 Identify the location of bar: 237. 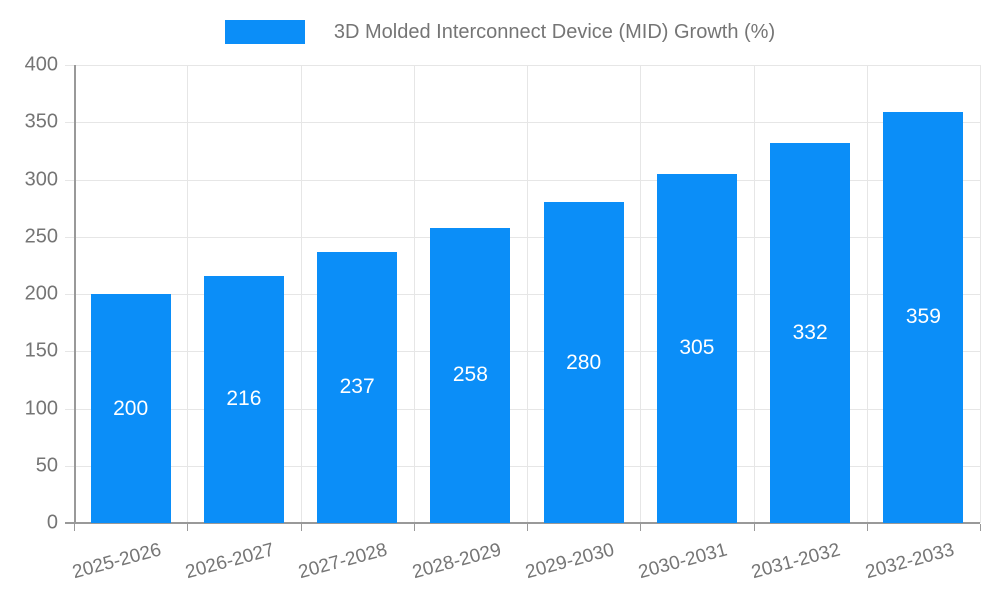
(357, 387).